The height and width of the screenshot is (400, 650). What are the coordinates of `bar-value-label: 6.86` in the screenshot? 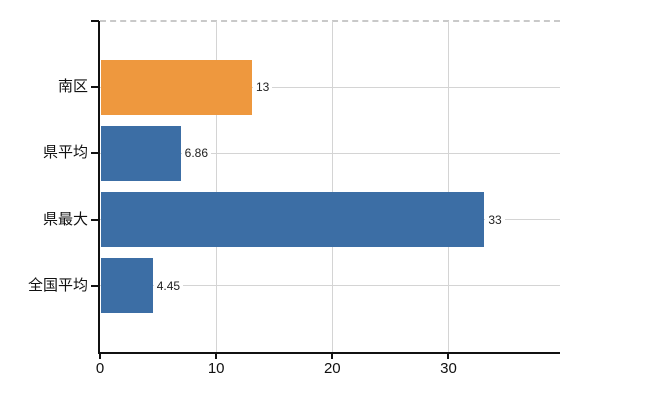 It's located at (196, 153).